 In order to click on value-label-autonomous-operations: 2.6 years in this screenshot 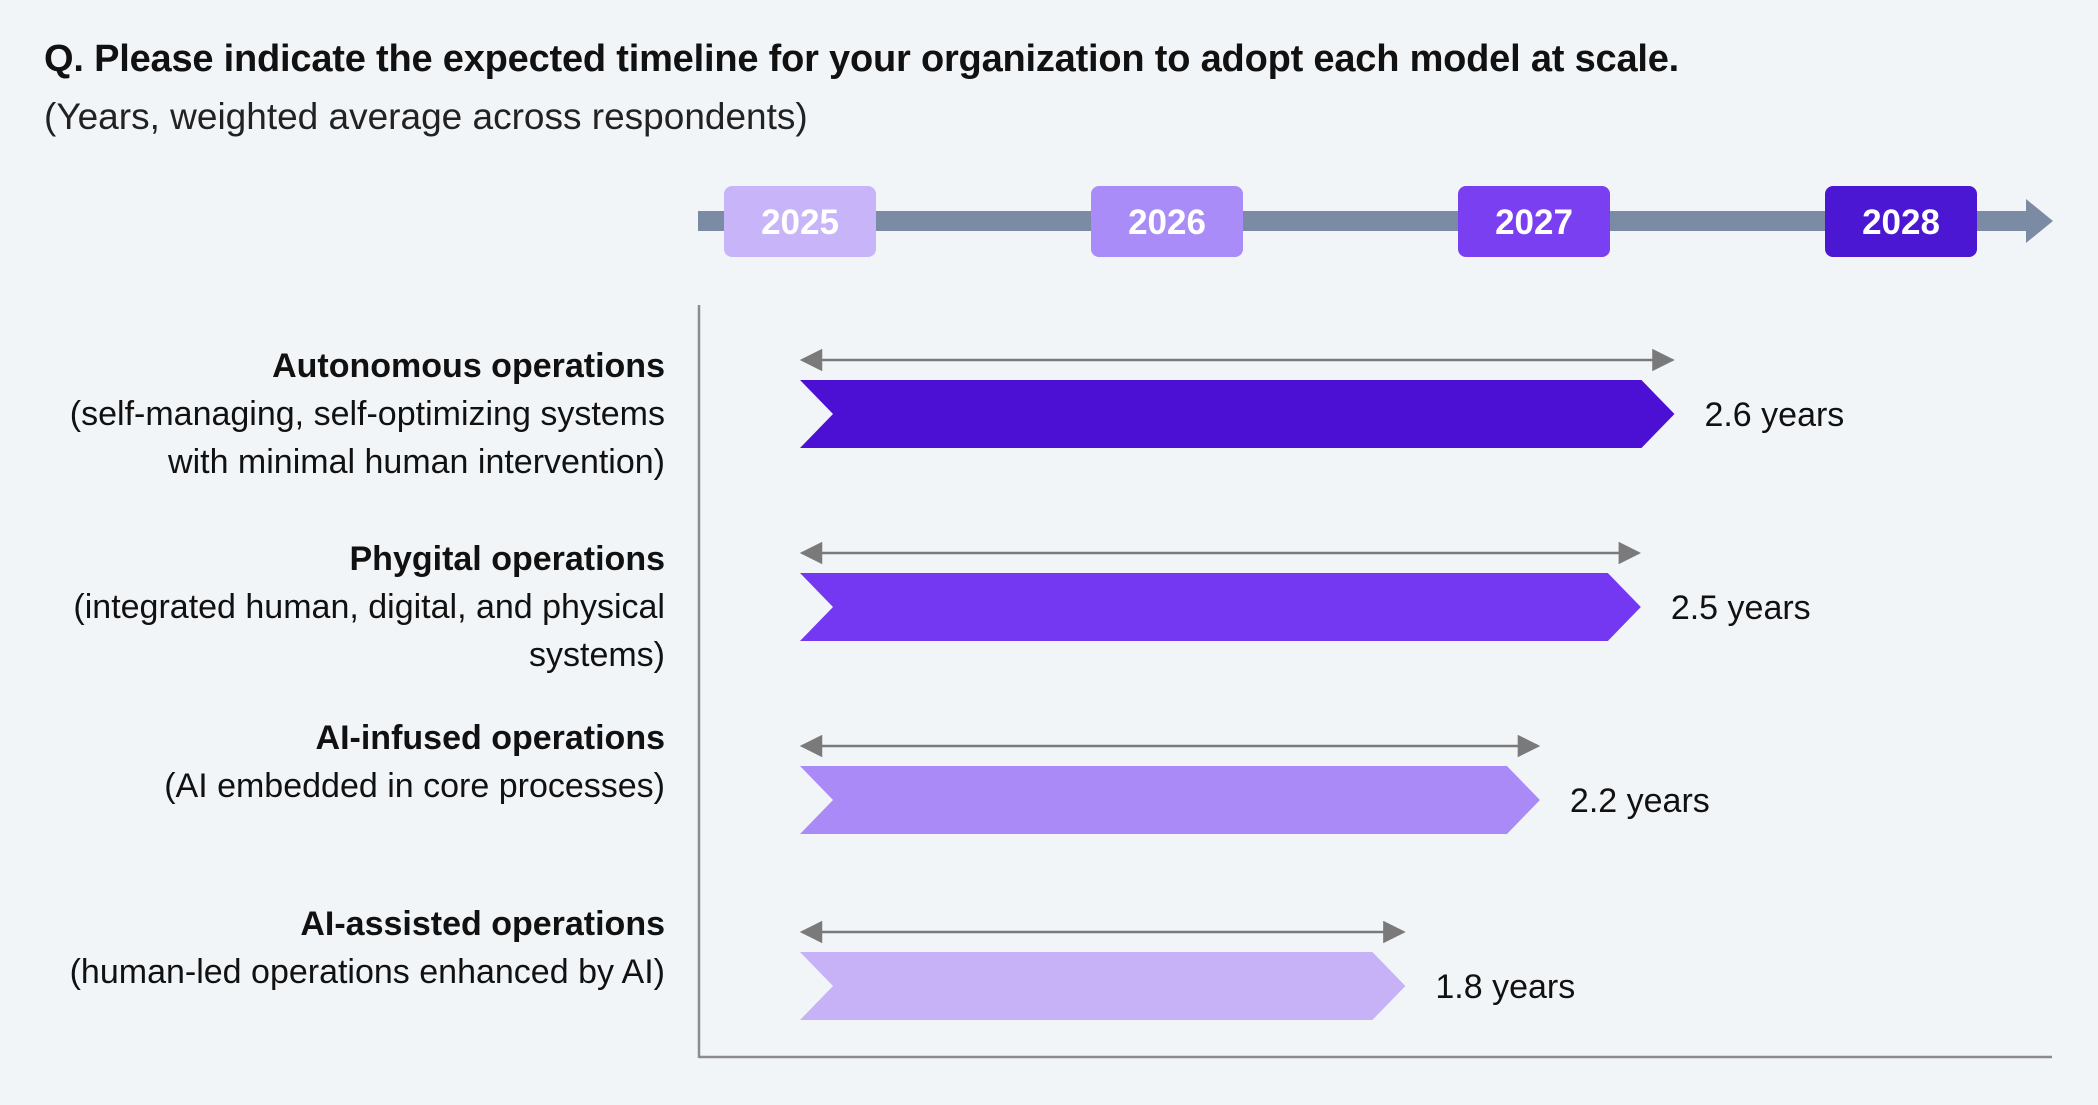, I will do `click(1774, 415)`.